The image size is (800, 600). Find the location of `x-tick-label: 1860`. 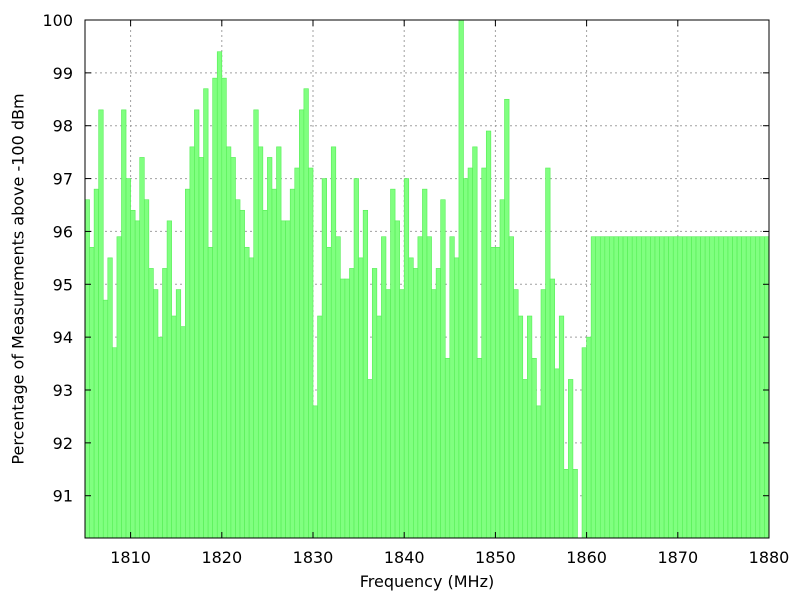

x-tick-label: 1860 is located at coordinates (586, 557).